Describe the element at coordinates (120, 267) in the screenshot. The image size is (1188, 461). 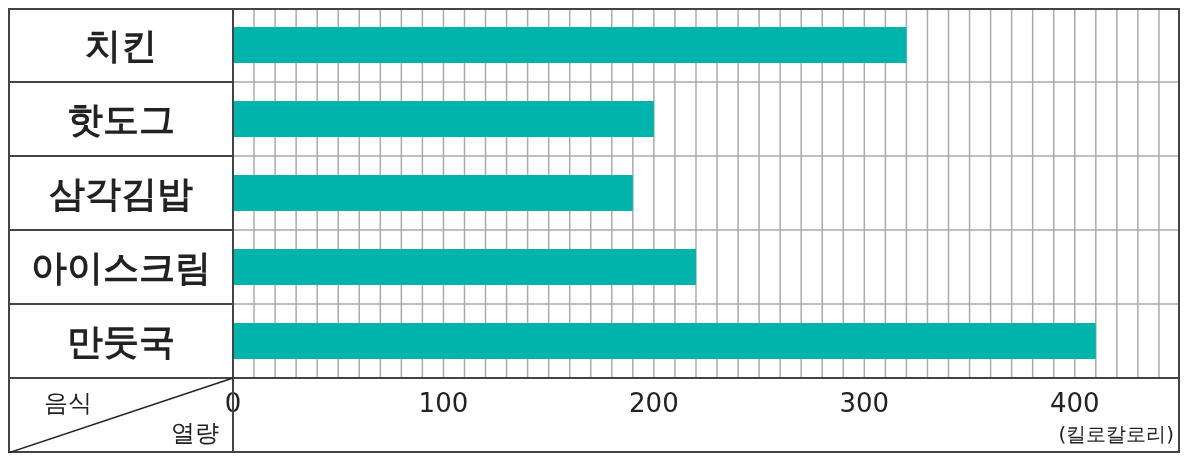
I see `y-tick-label: 아이스크림` at that location.